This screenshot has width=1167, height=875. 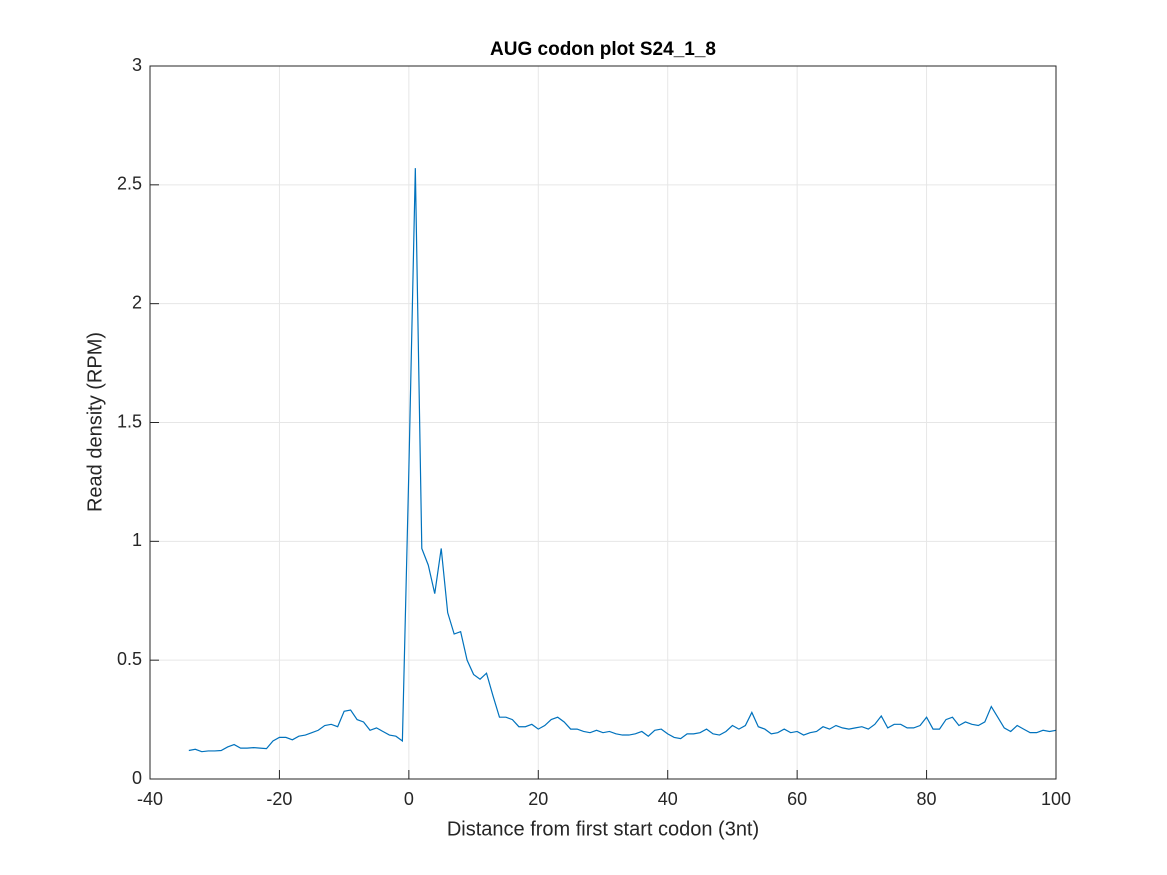 What do you see at coordinates (137, 302) in the screenshot?
I see `y-tick-label: 2` at bounding box center [137, 302].